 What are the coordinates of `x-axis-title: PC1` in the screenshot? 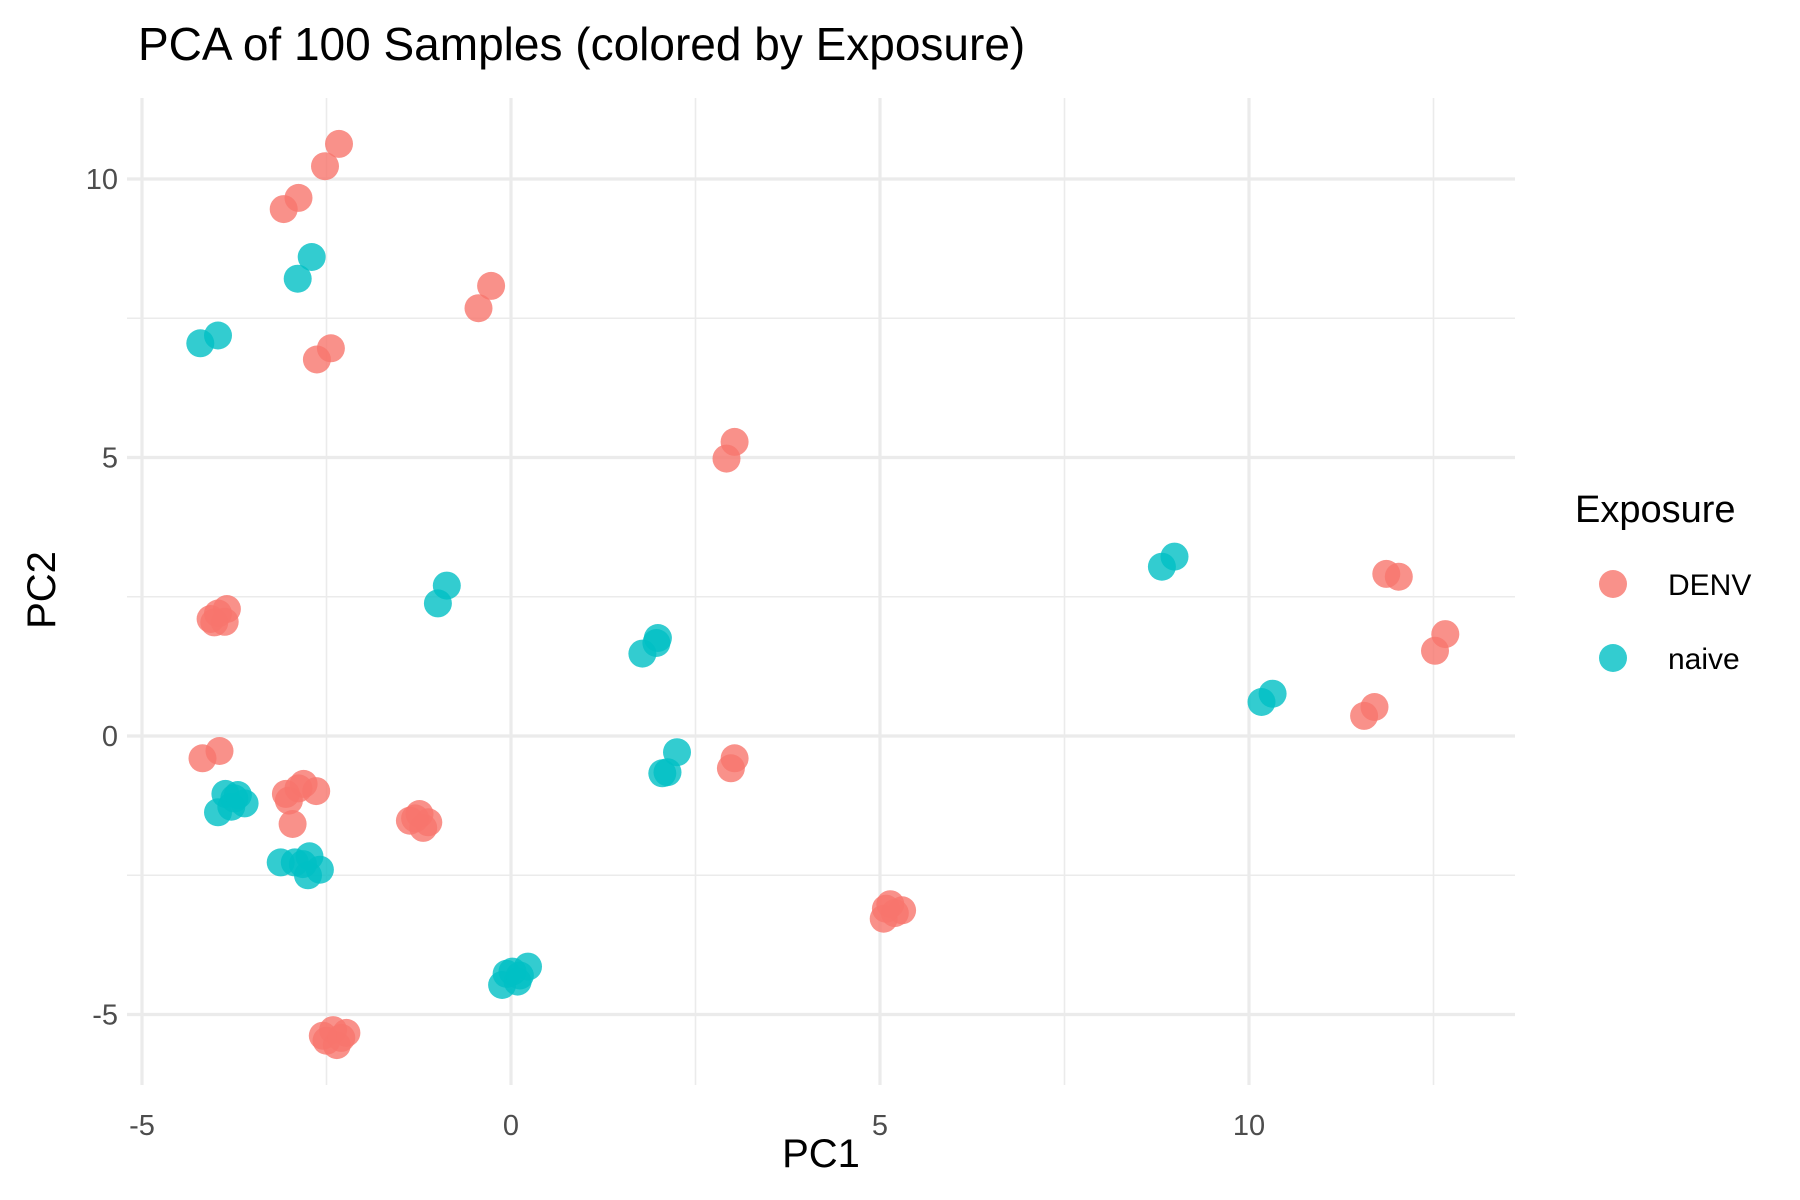 It's located at (821, 1154).